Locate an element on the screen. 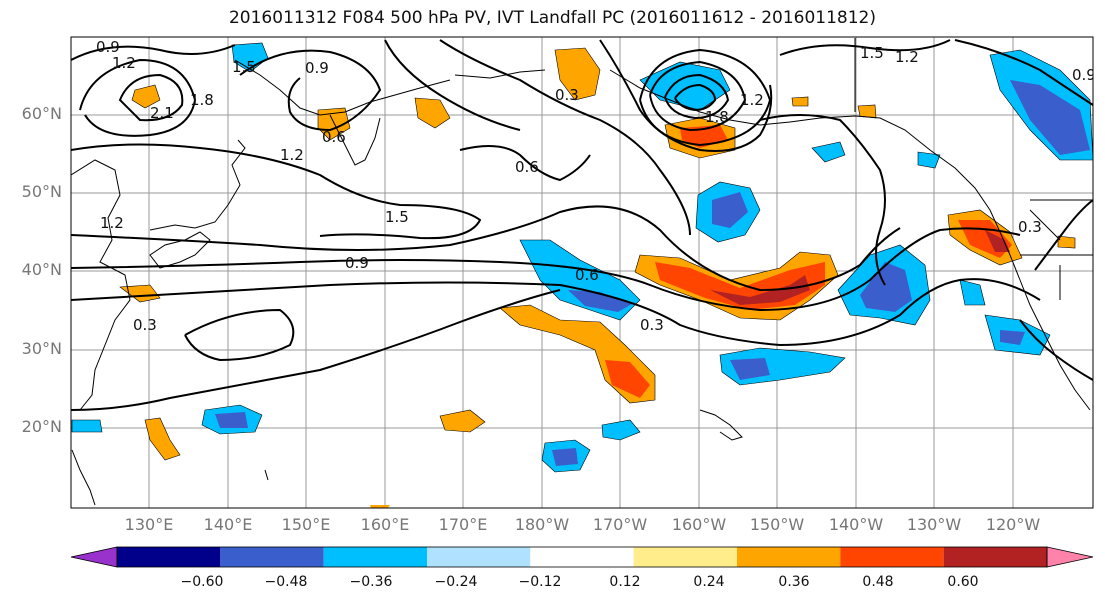 This screenshot has width=1105, height=601. lon-label: 120°W is located at coordinates (1013, 524).